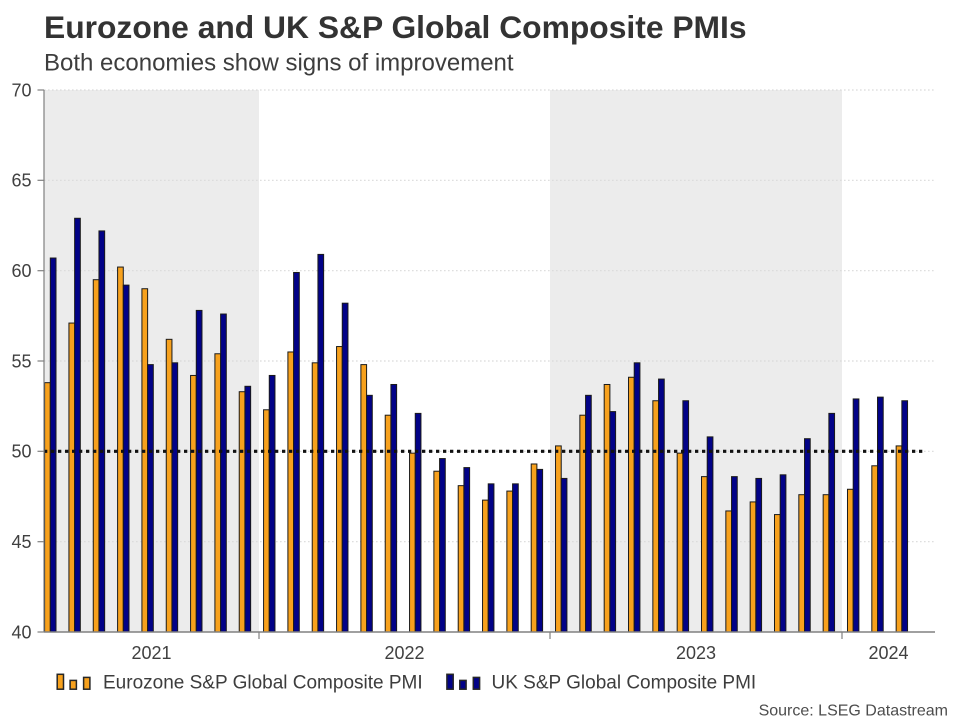 The width and height of the screenshot is (960, 725). What do you see at coordinates (21, 181) in the screenshot?
I see `svg-text: 65` at bounding box center [21, 181].